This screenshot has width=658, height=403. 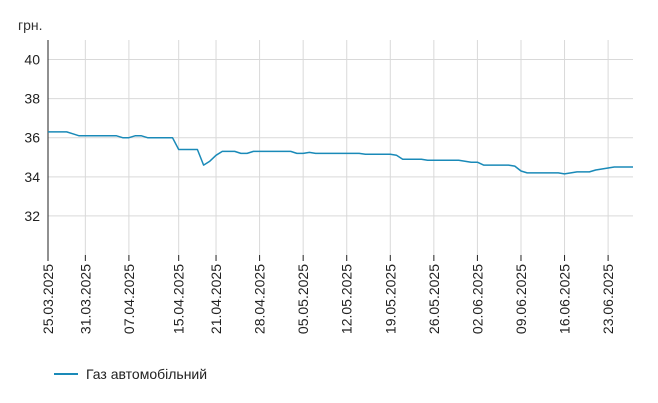 What do you see at coordinates (260, 299) in the screenshot?
I see `x-tick-label: 28.04.2025` at bounding box center [260, 299].